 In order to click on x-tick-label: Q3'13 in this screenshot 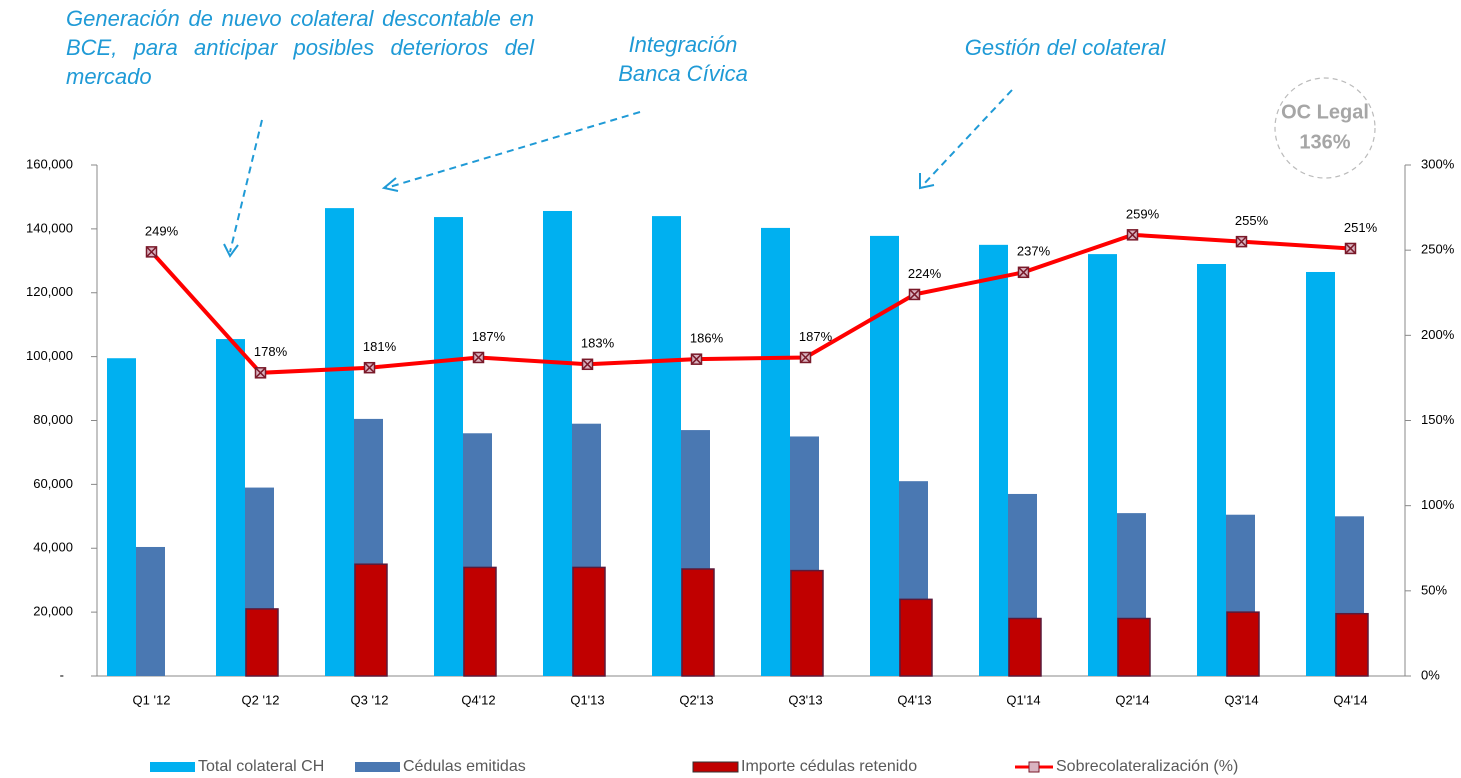, I will do `click(805, 699)`.